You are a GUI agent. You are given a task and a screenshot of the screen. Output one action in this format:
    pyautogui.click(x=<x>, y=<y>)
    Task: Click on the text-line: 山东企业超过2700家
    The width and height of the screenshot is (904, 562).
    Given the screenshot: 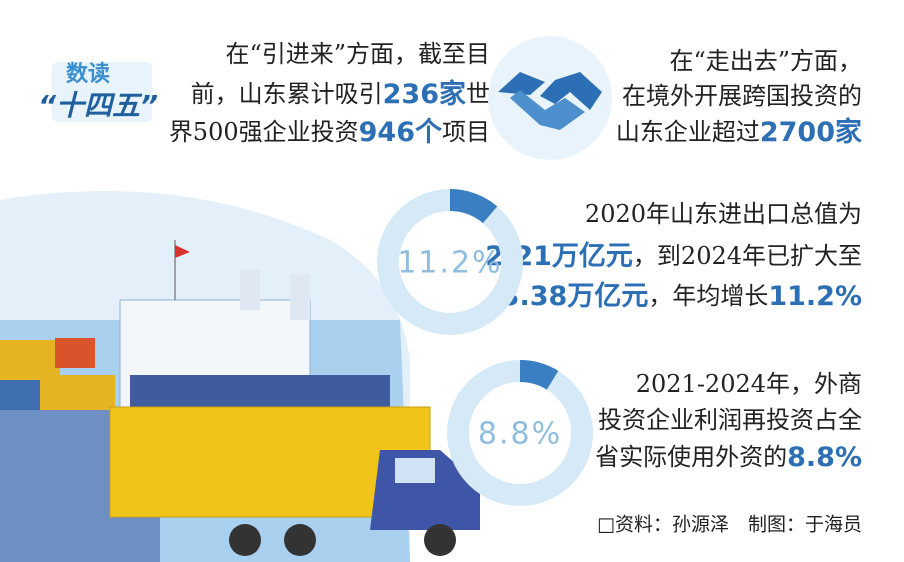 What is the action you would take?
    pyautogui.click(x=739, y=132)
    